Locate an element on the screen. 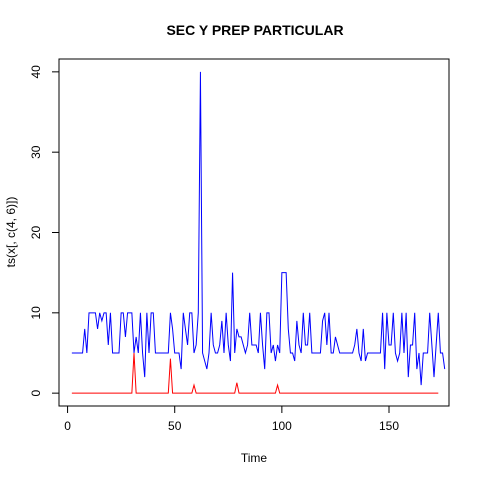  x-tick-label: 150 is located at coordinates (389, 426).